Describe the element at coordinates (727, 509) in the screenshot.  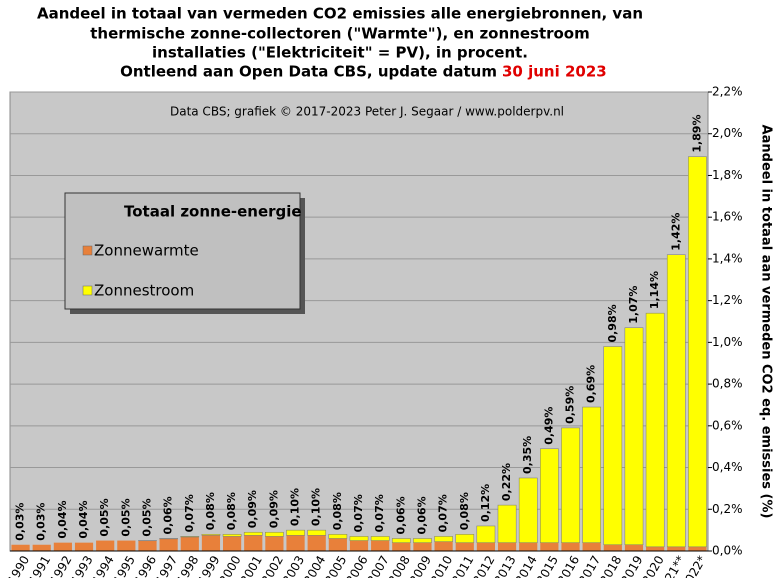
I see `y-tick-label: 0,2%` at that location.